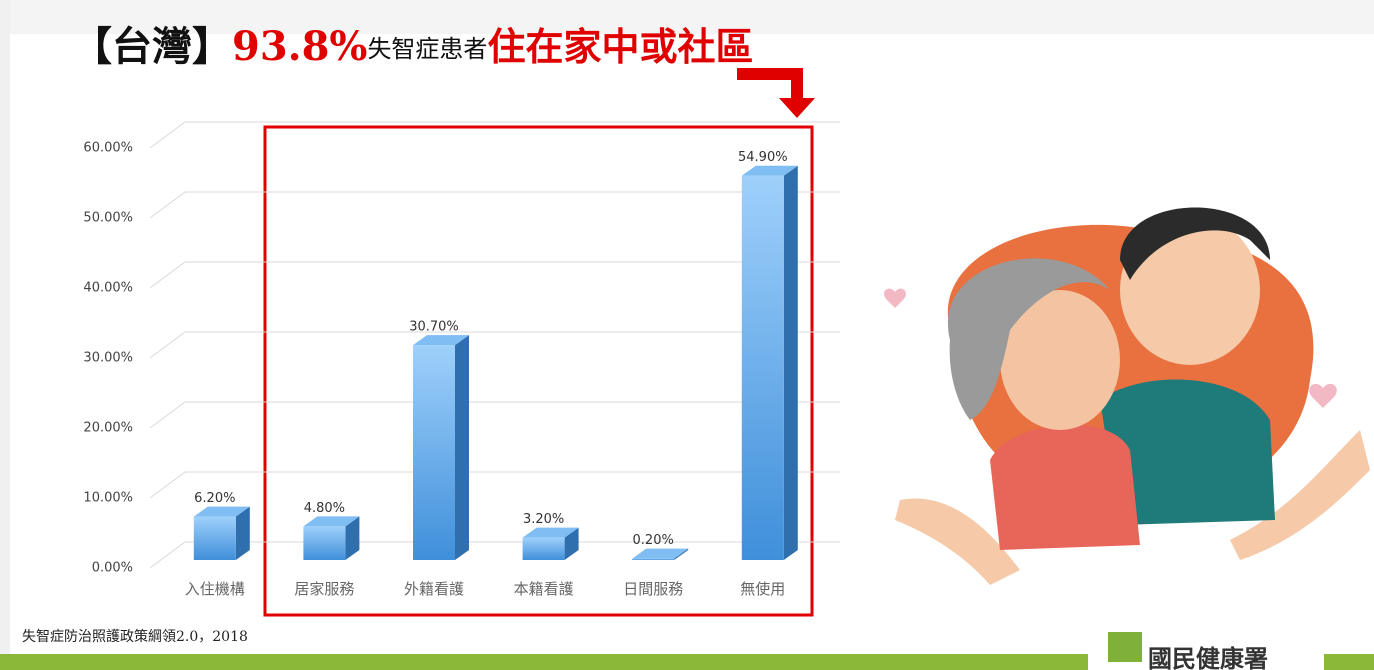 The height and width of the screenshot is (670, 1374). Describe the element at coordinates (543, 519) in the screenshot. I see `value-label: 3.20%` at that location.